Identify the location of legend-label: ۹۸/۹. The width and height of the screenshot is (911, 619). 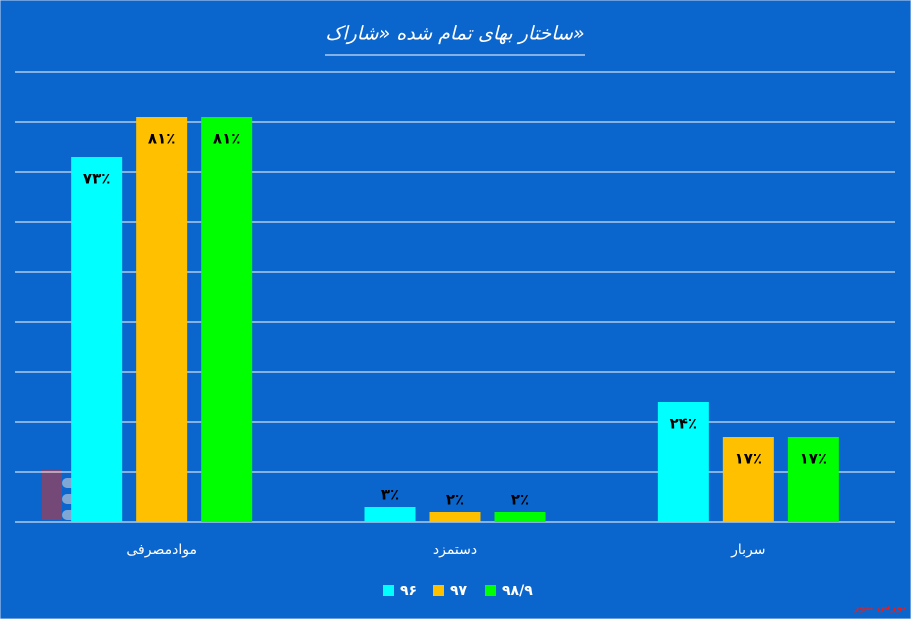
(517, 591).